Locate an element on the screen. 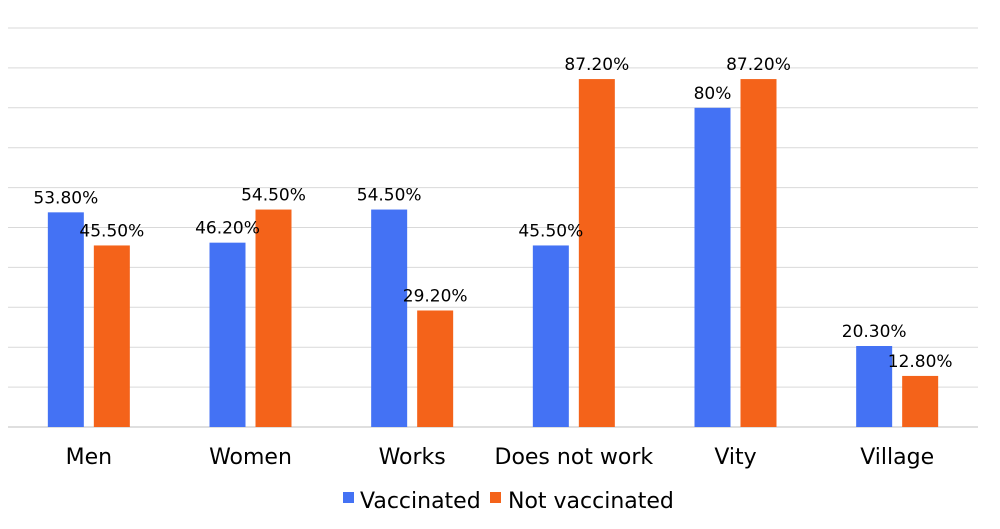 The height and width of the screenshot is (529, 1000). category-label: Works is located at coordinates (412, 457).